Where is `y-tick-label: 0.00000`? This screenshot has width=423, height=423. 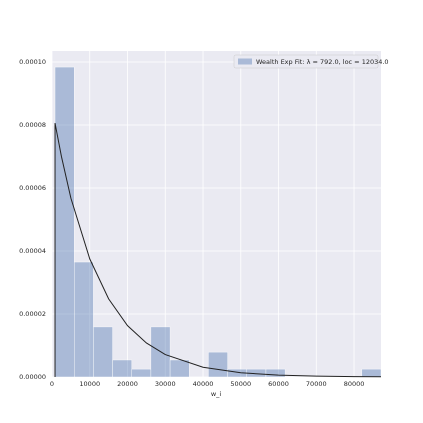 y-tick-label: 0.00000 is located at coordinates (32, 377).